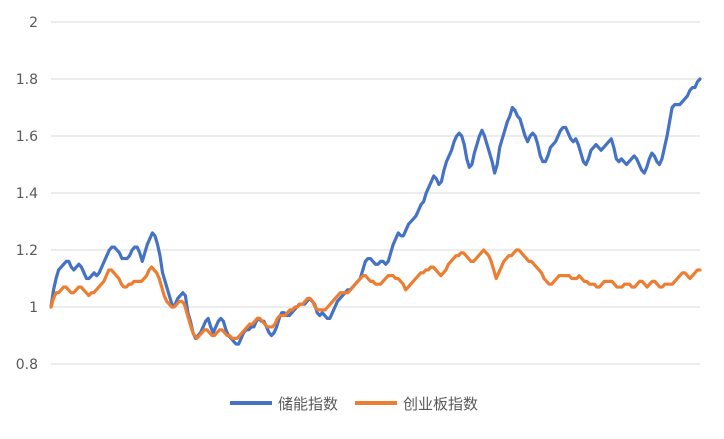 Image resolution: width=724 pixels, height=439 pixels. I want to click on legend: 储能指数 创业板指数, so click(354, 404).